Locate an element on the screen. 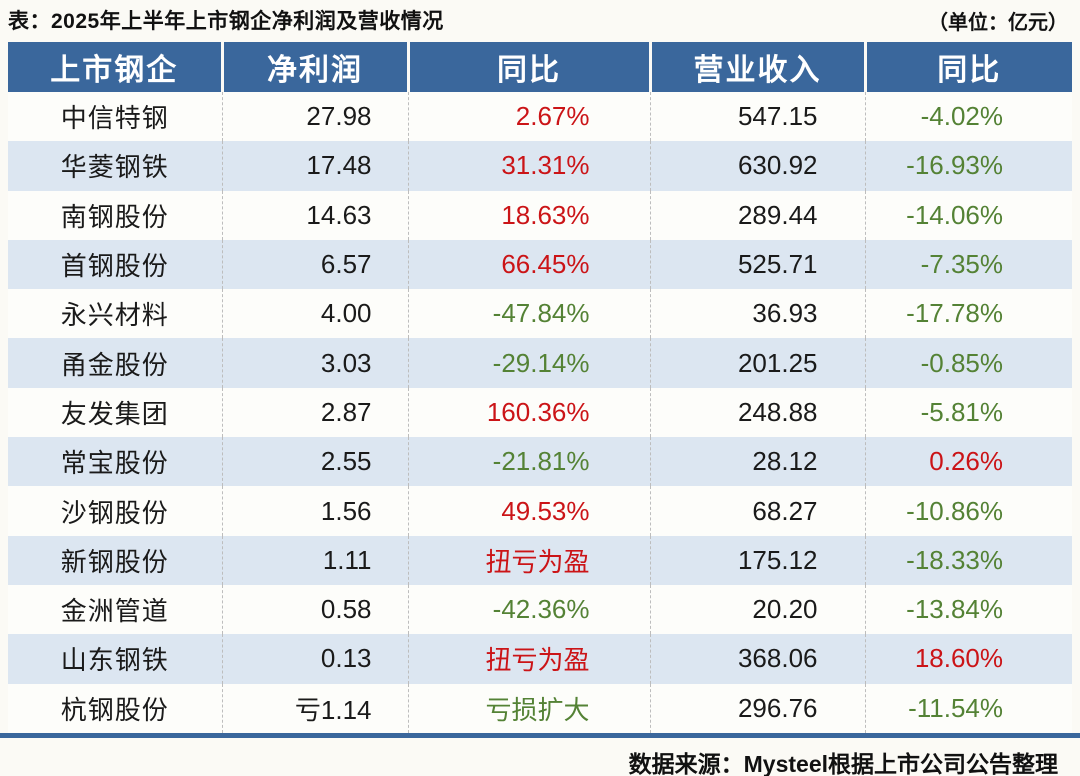 The width and height of the screenshot is (1080, 776). table-row: 沙钢股份 1.56 49.53% 68.27 -10.86% is located at coordinates (540, 511).